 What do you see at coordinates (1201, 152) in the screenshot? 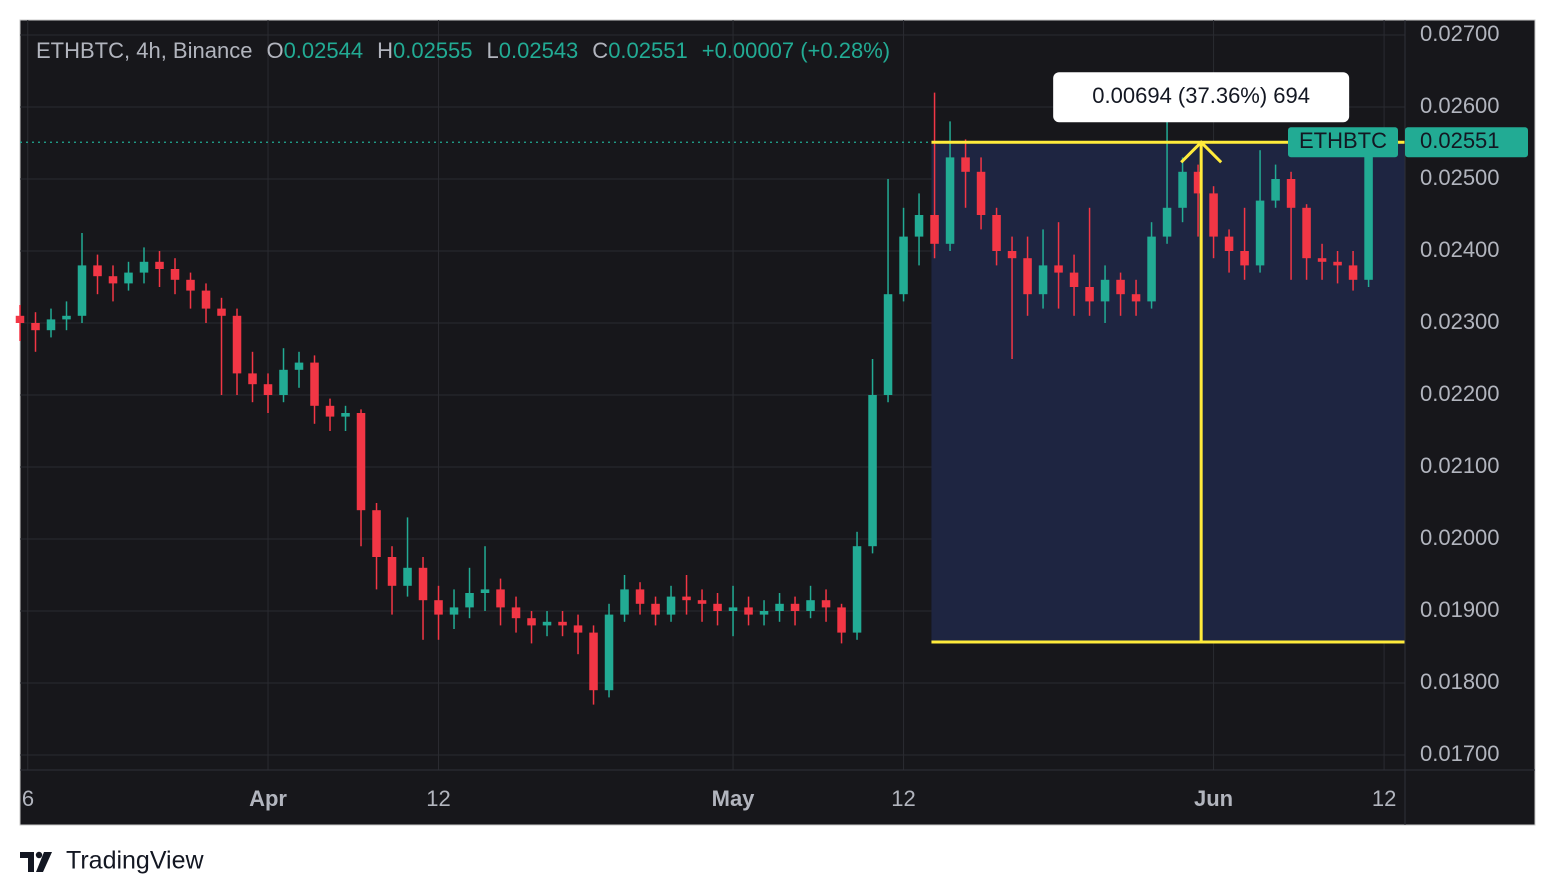
I see `measure-arrowhead` at bounding box center [1201, 152].